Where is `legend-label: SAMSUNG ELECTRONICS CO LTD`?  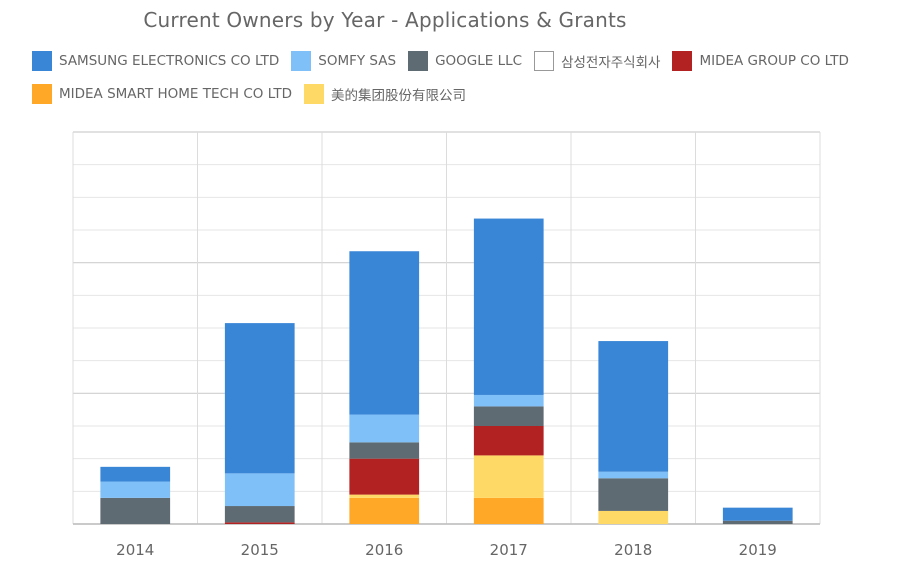 legend-label: SAMSUNG ELECTRONICS CO LTD is located at coordinates (169, 61).